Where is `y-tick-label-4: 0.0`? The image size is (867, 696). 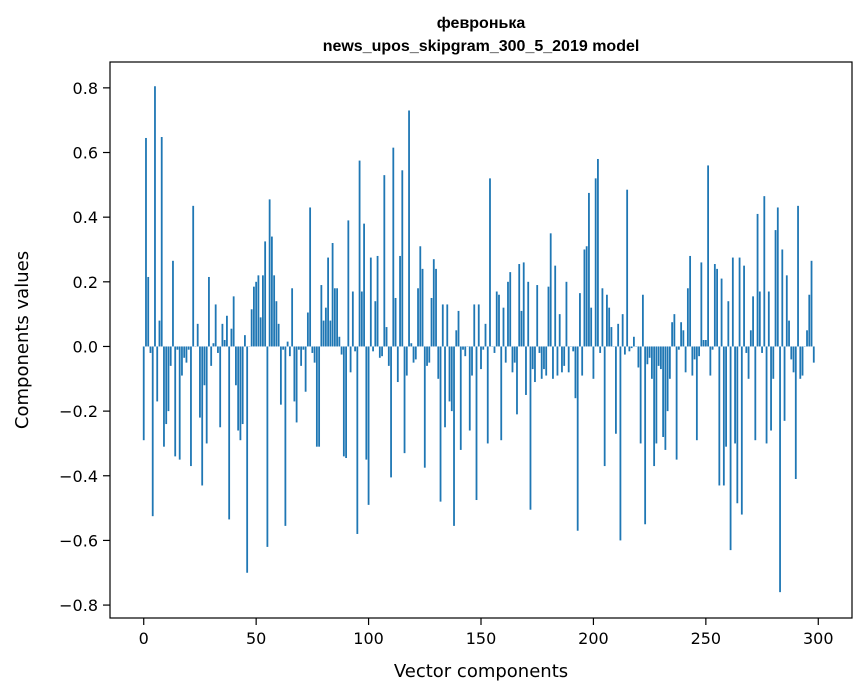
y-tick-label-4: 0.0 is located at coordinates (85, 346).